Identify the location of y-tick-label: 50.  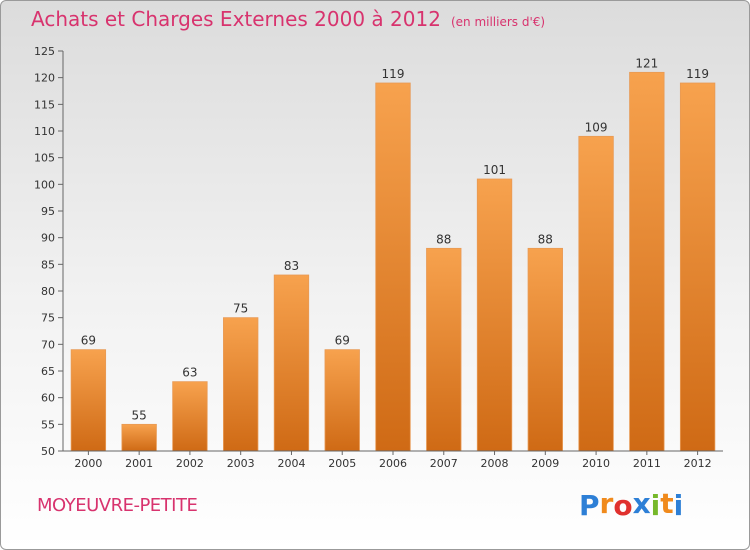
(48, 451).